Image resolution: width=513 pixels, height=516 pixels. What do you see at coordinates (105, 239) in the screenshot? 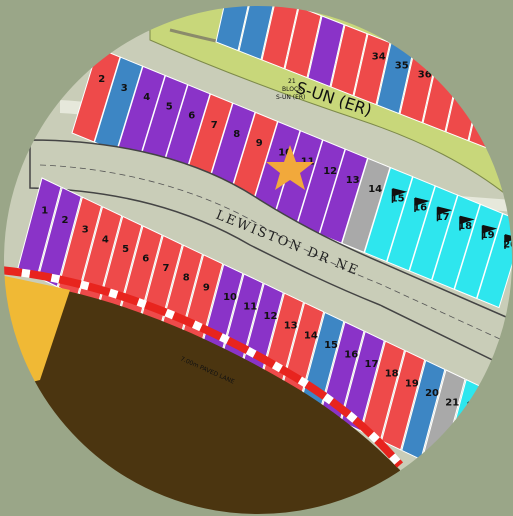
I see `lot-number-bottom: 4` at bounding box center [105, 239].